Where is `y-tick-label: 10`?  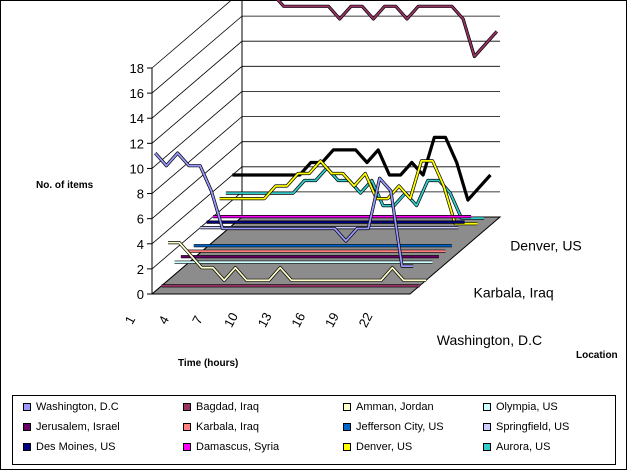
y-tick-label: 10 is located at coordinates (137, 168).